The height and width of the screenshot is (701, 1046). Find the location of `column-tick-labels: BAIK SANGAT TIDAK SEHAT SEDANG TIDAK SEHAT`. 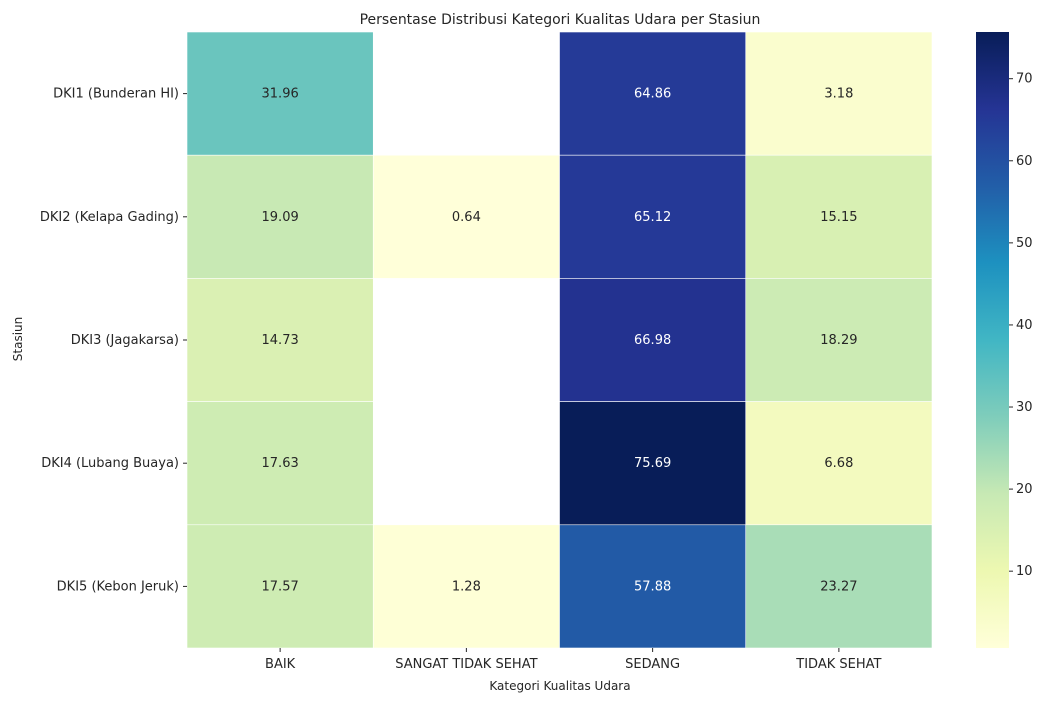

column-tick-labels: BAIK SANGAT TIDAK SEHAT SEDANG TIDAK SEHAT is located at coordinates (573, 660).